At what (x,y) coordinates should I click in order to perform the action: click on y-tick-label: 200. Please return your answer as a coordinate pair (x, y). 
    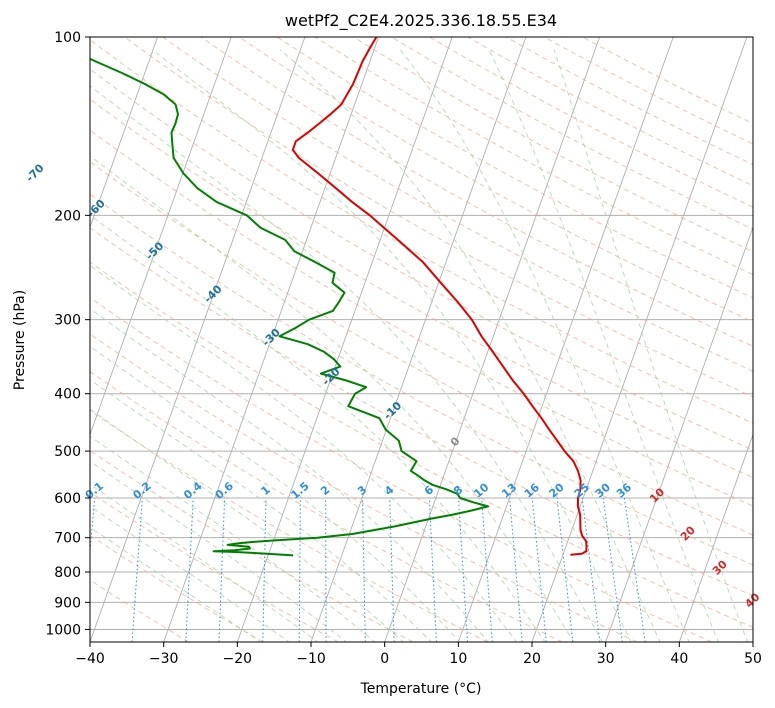
    Looking at the image, I should click on (67, 216).